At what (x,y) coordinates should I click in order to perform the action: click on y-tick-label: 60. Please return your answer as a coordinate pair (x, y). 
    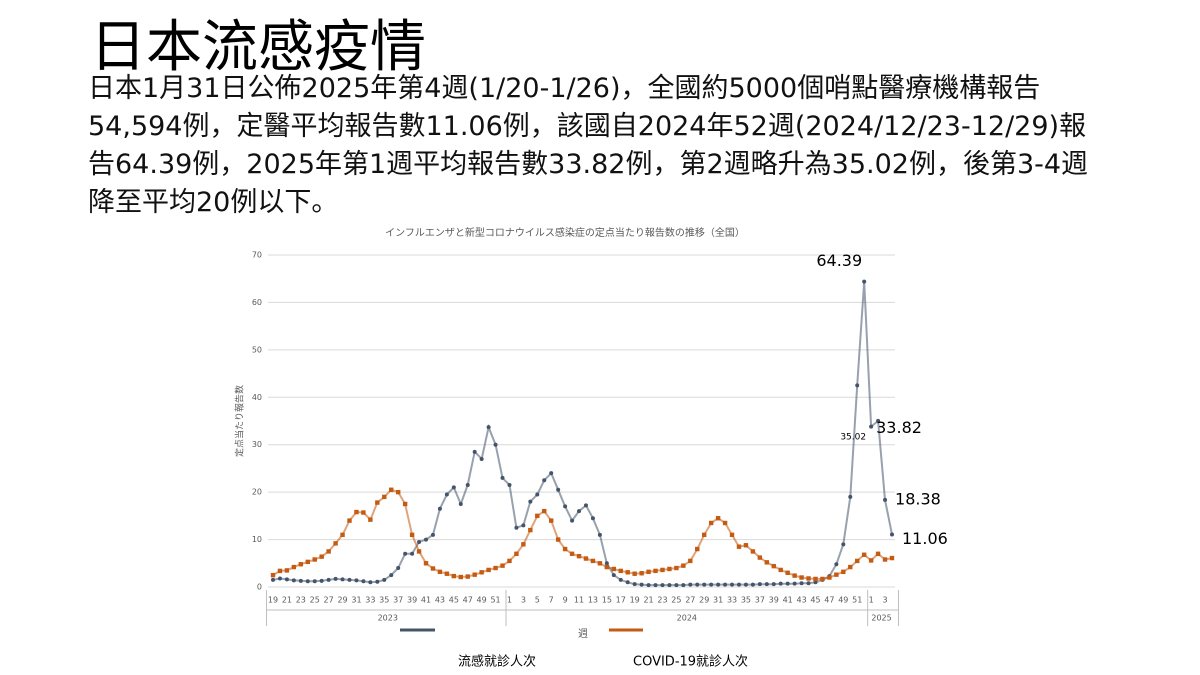
    Looking at the image, I should click on (257, 302).